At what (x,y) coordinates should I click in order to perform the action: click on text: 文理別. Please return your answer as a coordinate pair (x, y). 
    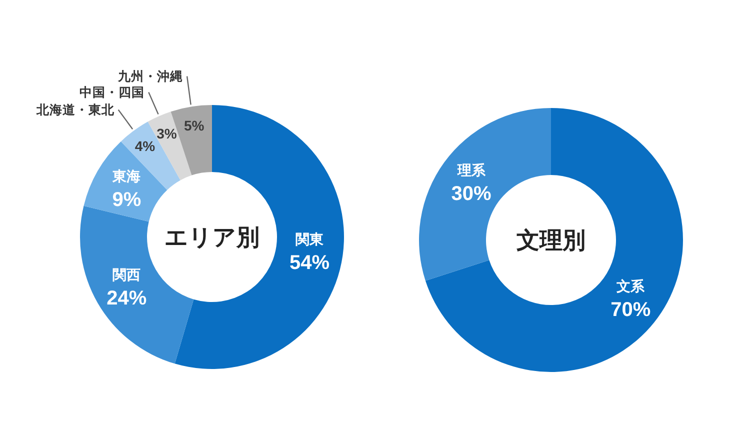
    Looking at the image, I should click on (551, 240).